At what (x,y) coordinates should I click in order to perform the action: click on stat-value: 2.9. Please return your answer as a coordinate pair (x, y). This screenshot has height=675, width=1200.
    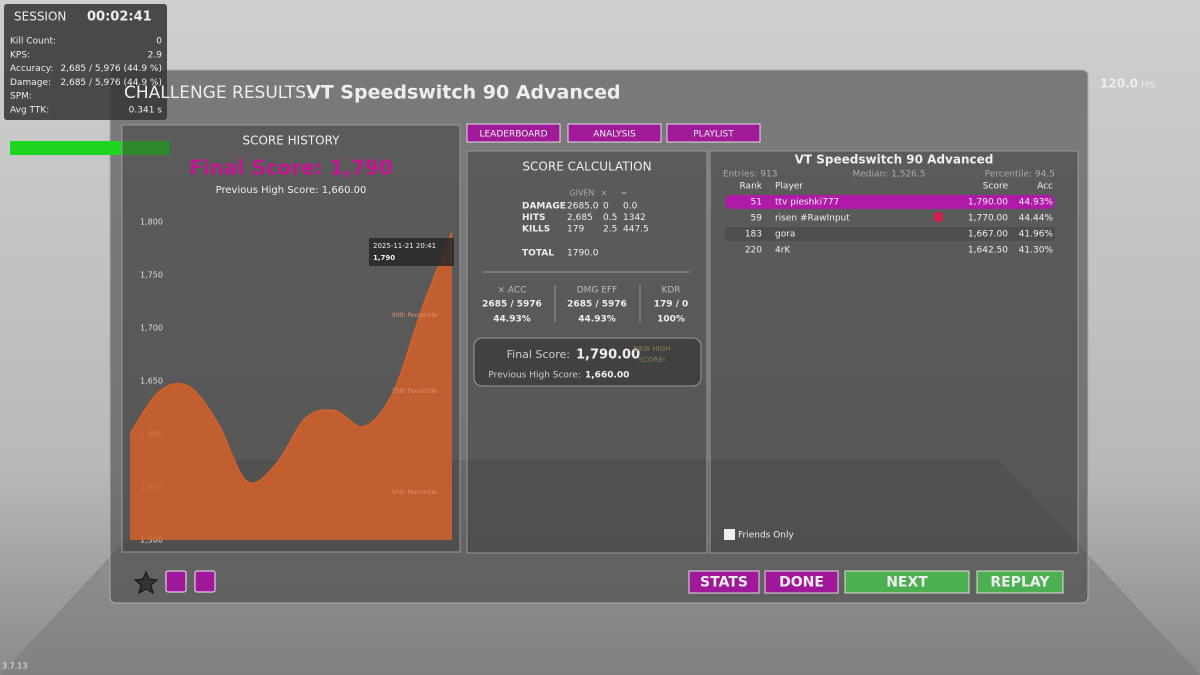
    Looking at the image, I should click on (155, 55).